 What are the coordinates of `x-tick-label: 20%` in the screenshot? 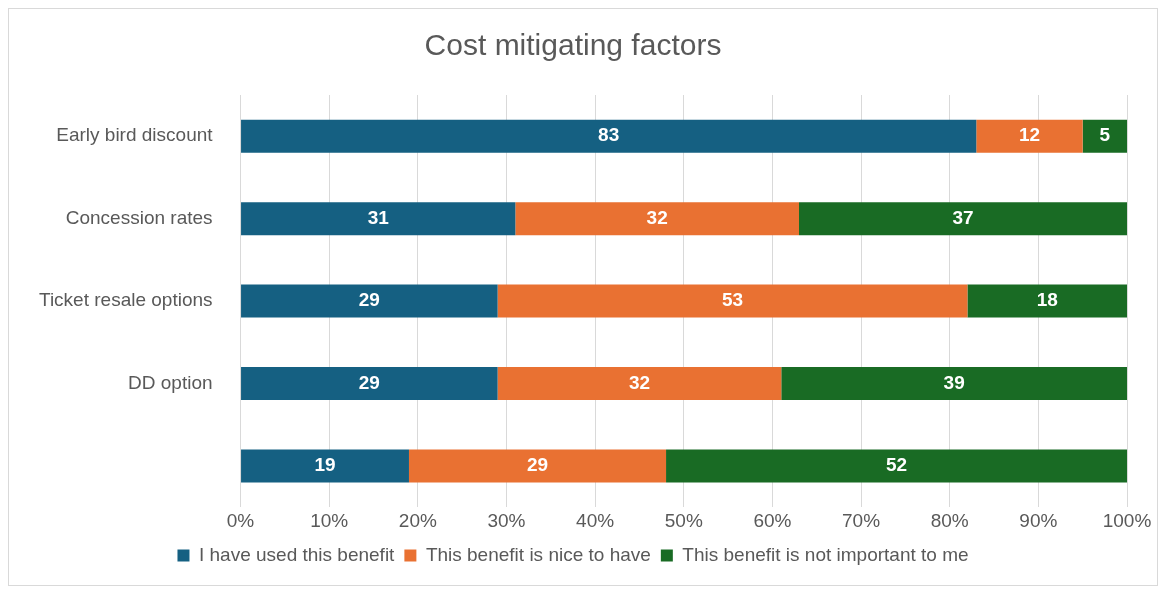 It's located at (417, 520).